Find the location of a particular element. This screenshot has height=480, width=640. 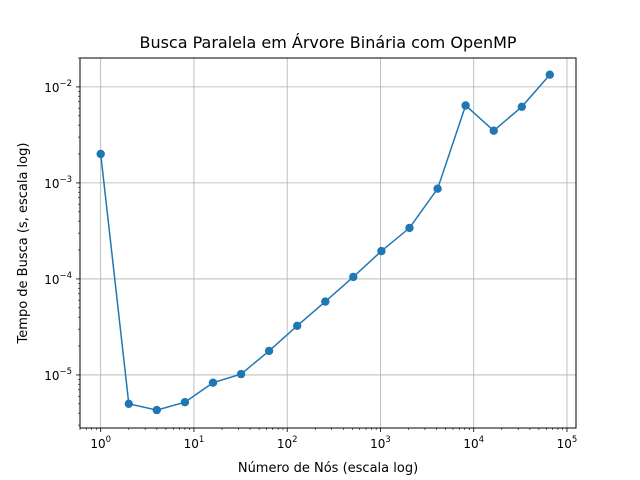

y-tick-label-exponent: −5 is located at coordinates (65, 372).